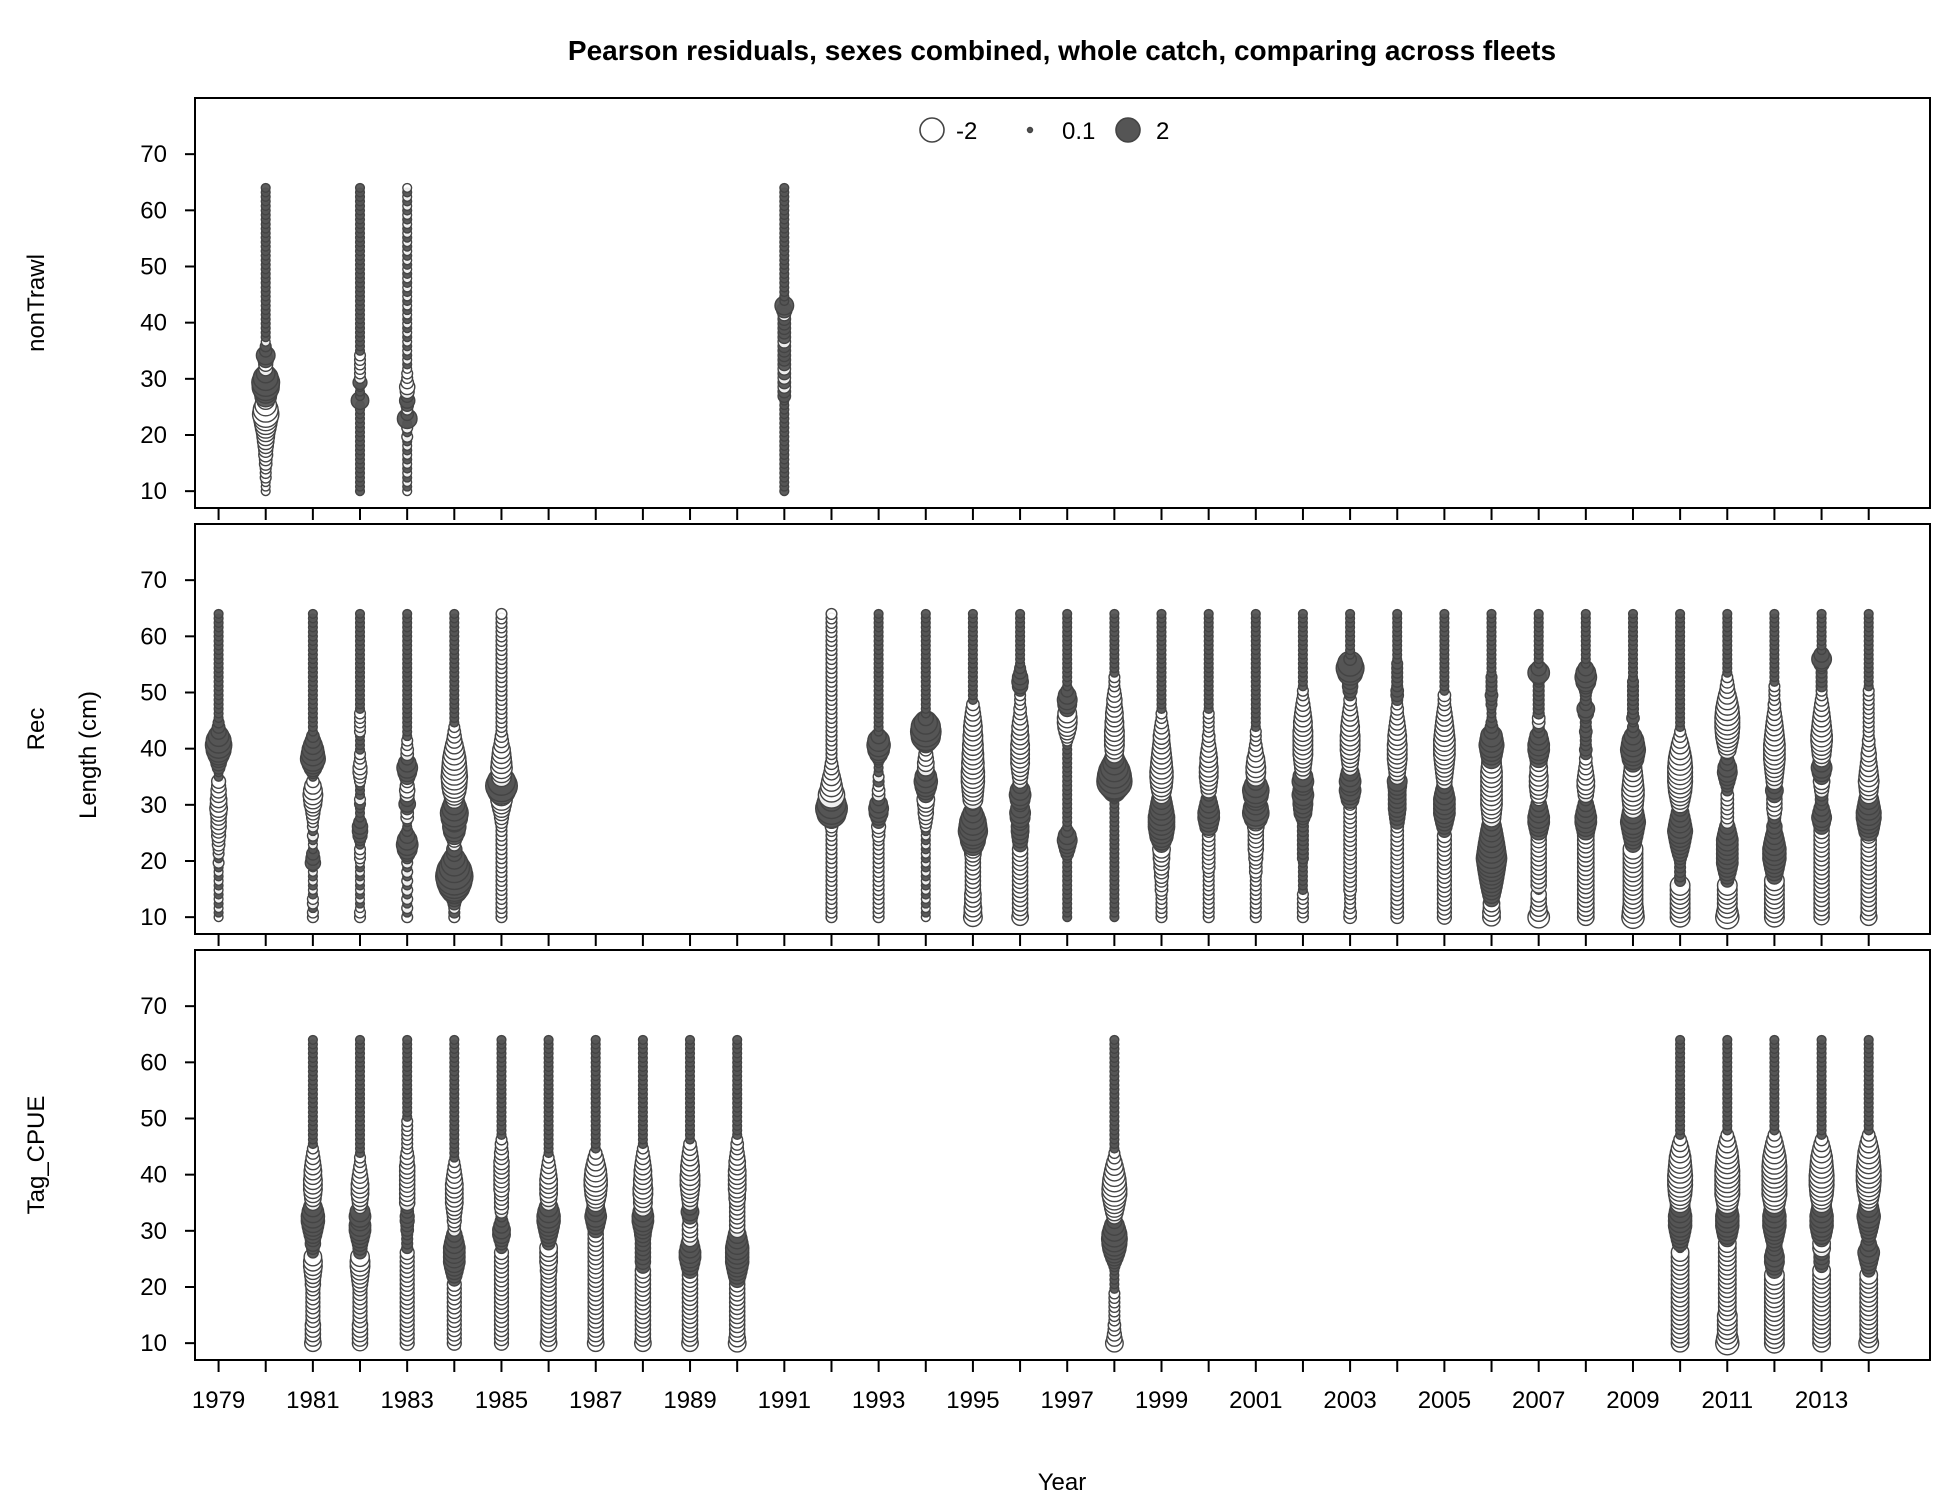 This screenshot has width=1950, height=1500. I want to click on x-tick-label: 1995, so click(972, 1400).